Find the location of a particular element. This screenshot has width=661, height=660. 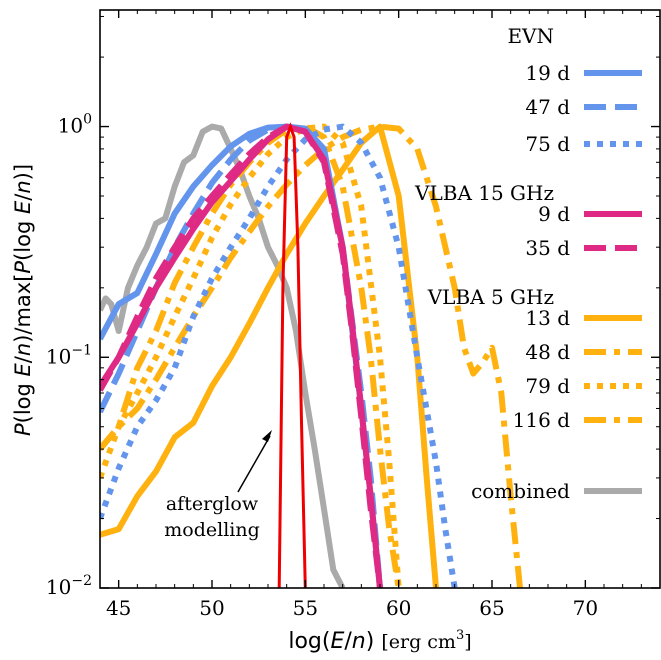

y-tick-label: 10⁻² is located at coordinates (69, 586).